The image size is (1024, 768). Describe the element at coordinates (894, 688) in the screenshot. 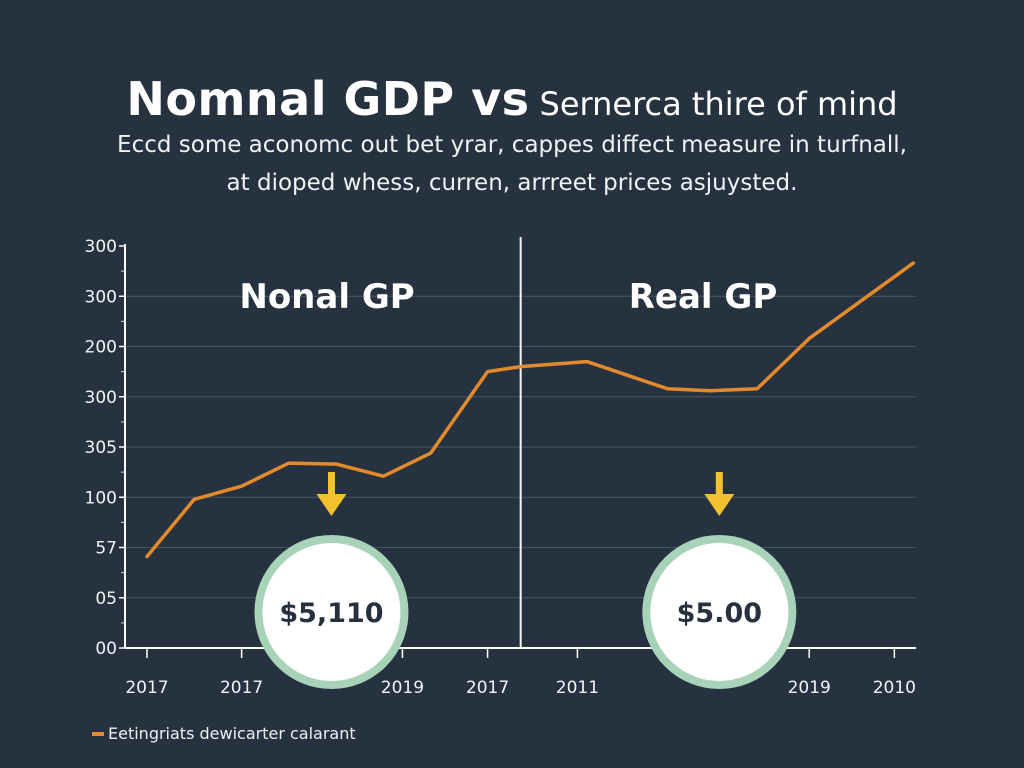

I see `x-tick-label: 2010` at that location.